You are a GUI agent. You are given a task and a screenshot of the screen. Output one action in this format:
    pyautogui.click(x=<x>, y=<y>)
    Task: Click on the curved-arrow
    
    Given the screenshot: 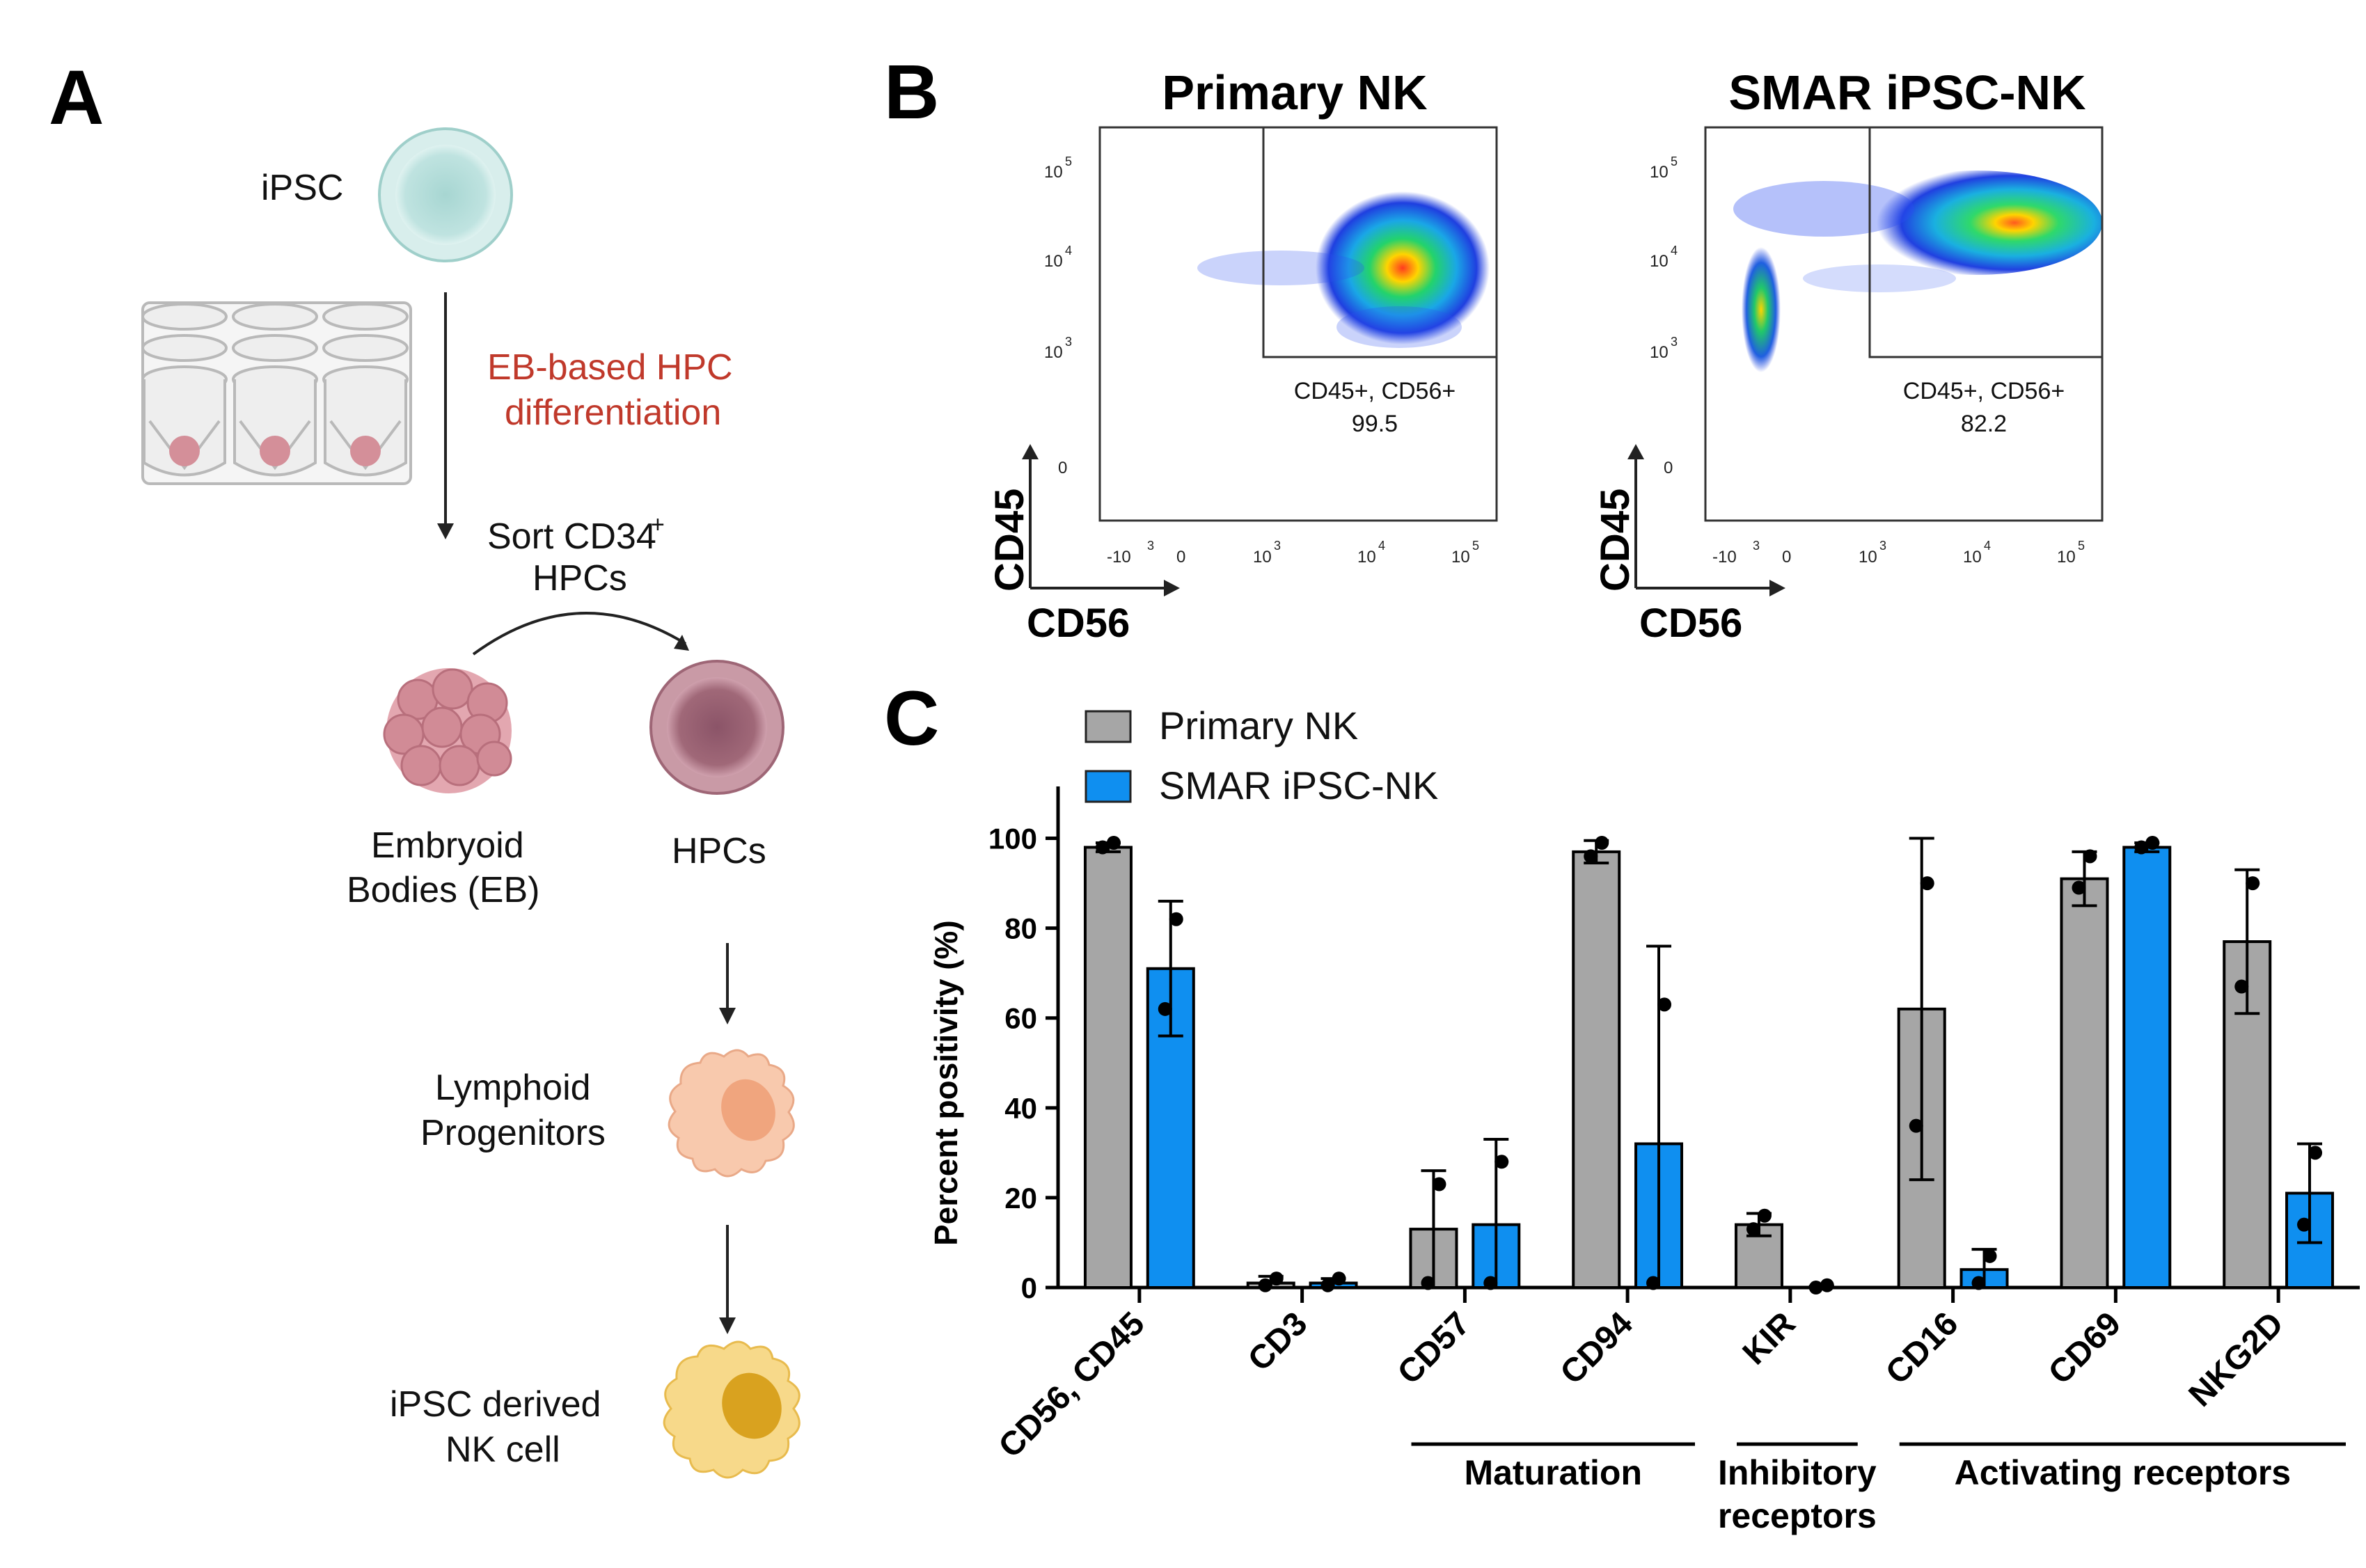 What is the action you would take?
    pyautogui.click(x=579, y=633)
    